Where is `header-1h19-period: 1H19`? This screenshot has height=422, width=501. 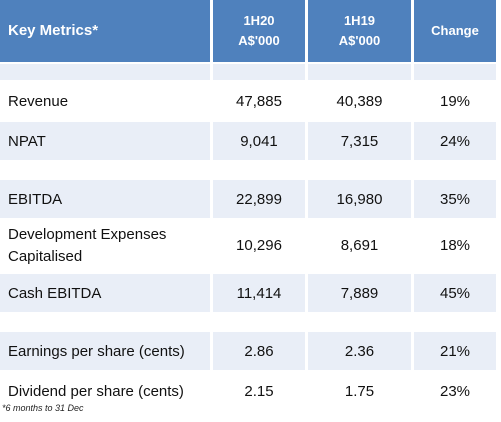
header-1h19-period: 1H19 is located at coordinates (359, 20).